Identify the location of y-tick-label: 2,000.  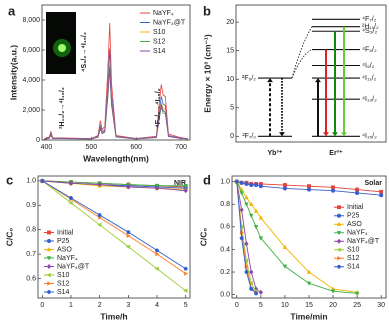
(31, 110).